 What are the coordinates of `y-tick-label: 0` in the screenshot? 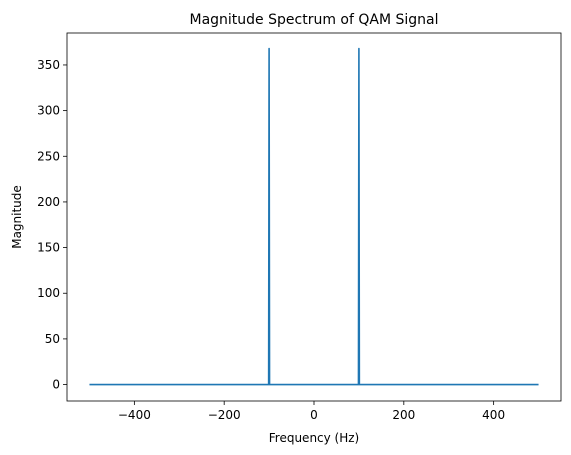 It's located at (56, 385).